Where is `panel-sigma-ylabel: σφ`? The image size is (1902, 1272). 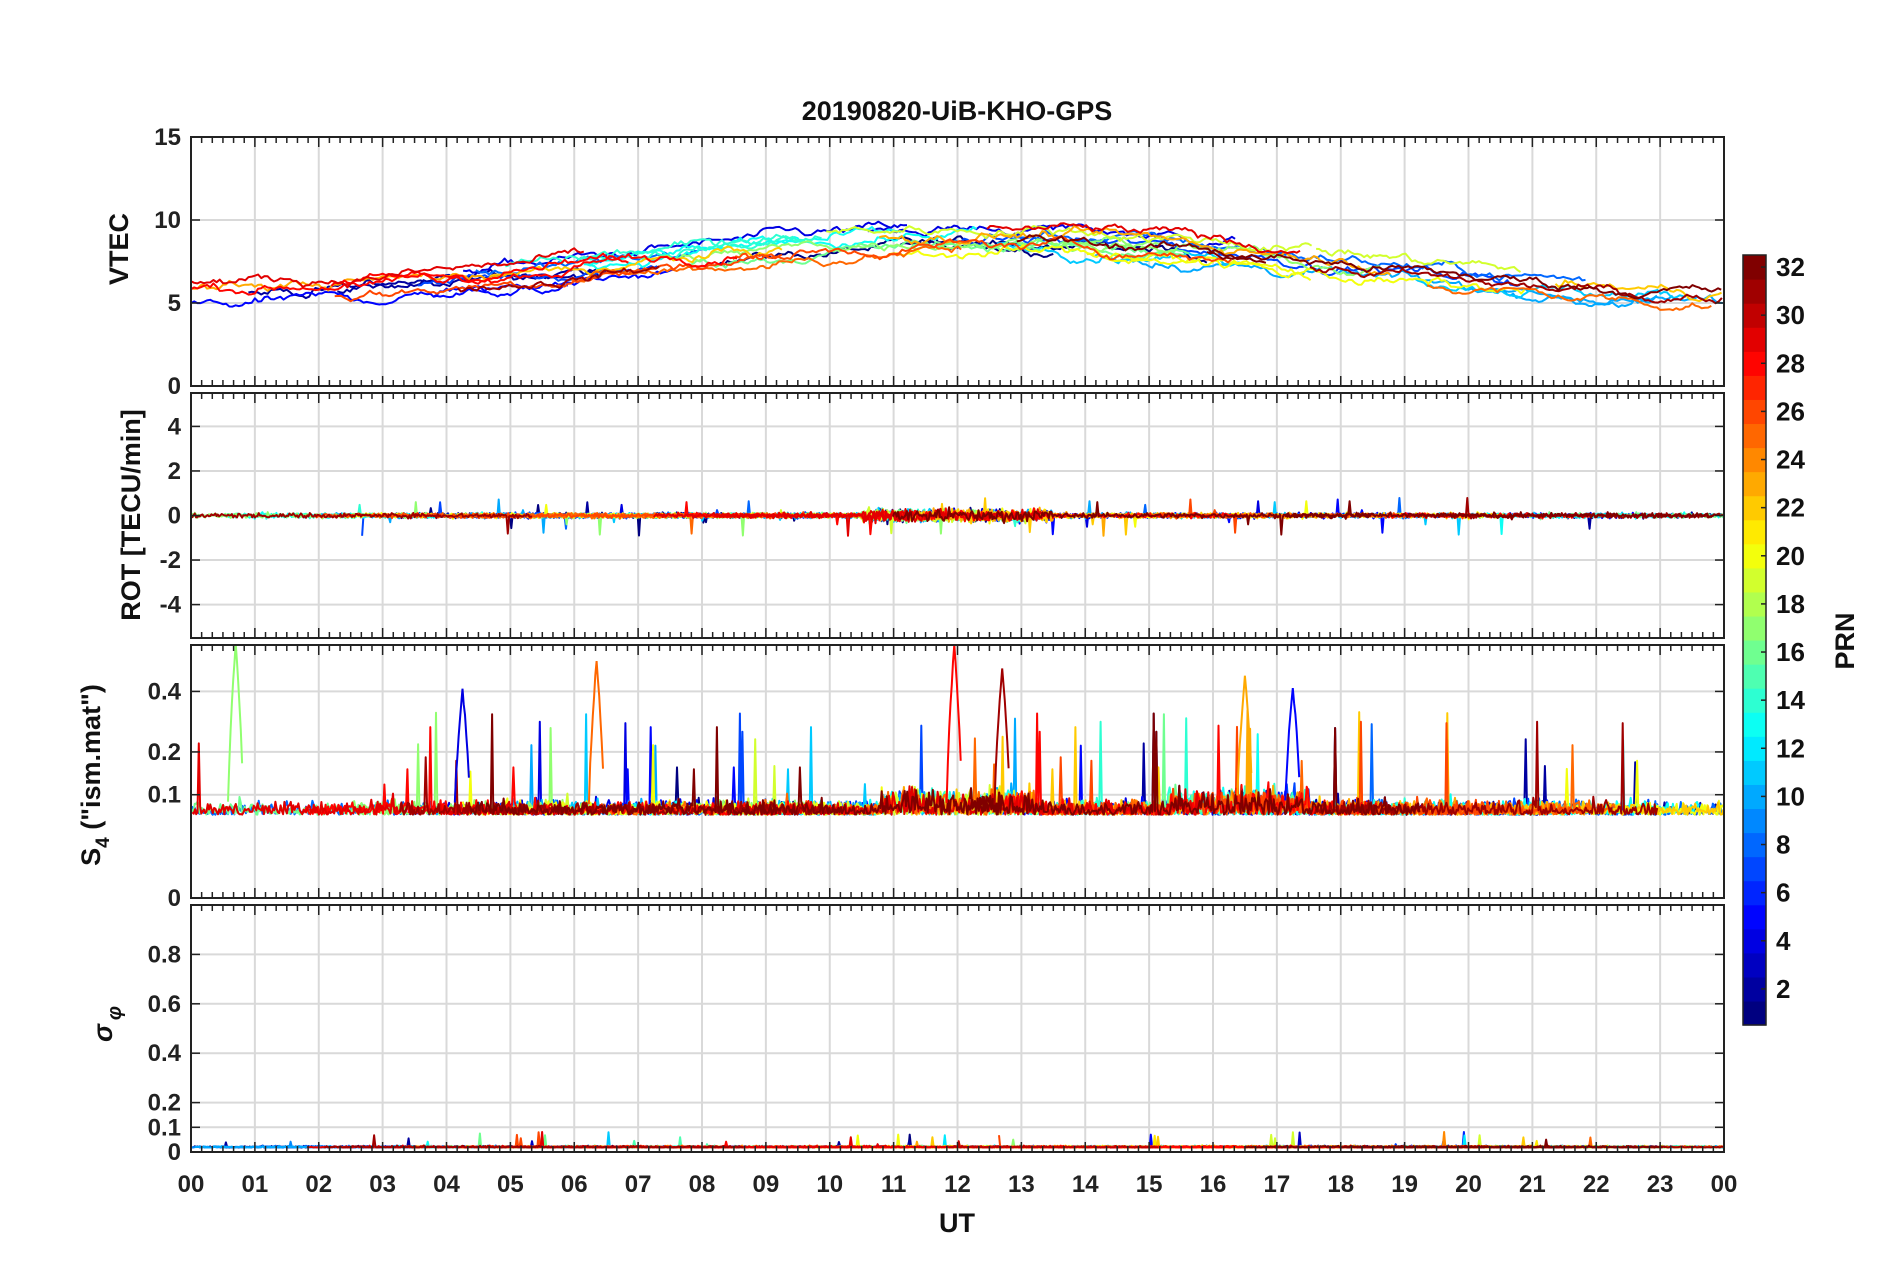 panel-sigma-ylabel: σφ is located at coordinates (107, 1024).